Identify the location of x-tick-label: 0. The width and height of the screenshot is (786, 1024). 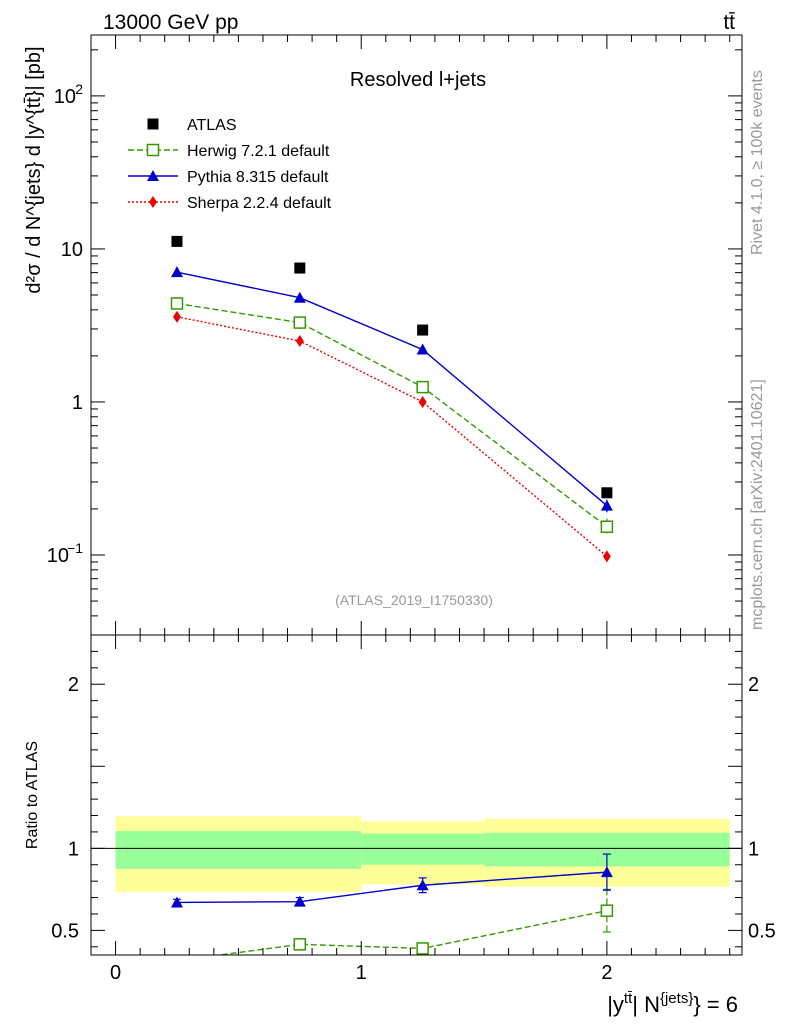
(115, 973).